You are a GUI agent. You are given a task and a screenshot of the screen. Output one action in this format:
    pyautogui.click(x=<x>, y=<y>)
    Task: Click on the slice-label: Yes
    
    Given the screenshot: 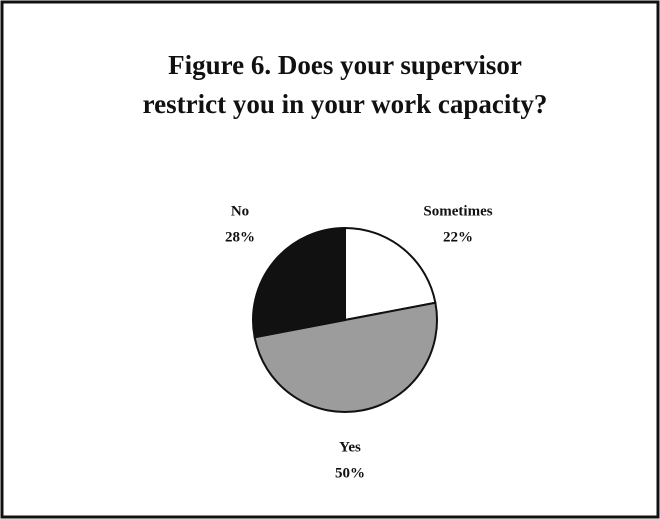 What is the action you would take?
    pyautogui.click(x=350, y=447)
    